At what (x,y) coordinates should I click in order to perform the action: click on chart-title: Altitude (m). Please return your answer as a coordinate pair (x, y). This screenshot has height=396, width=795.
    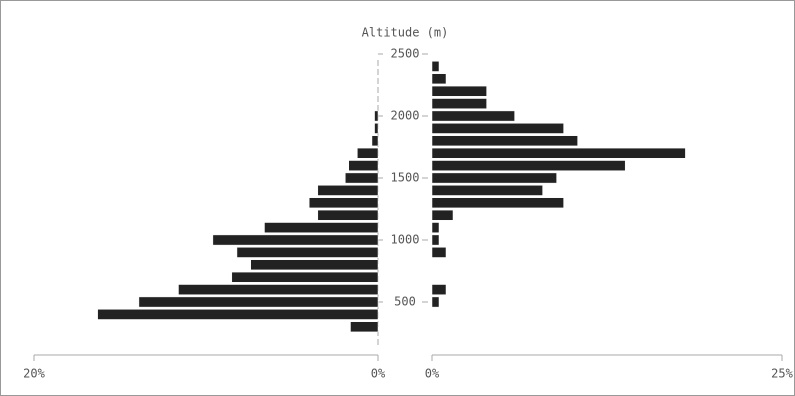
    Looking at the image, I should click on (405, 33).